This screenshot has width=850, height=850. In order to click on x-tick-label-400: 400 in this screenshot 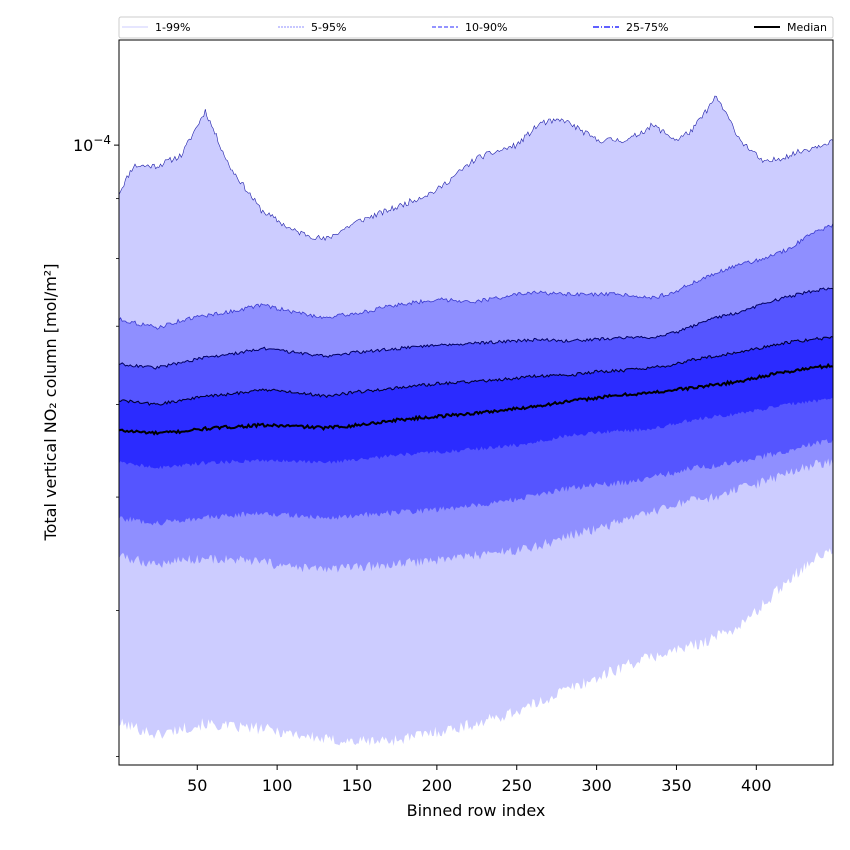, I will do `click(756, 785)`.